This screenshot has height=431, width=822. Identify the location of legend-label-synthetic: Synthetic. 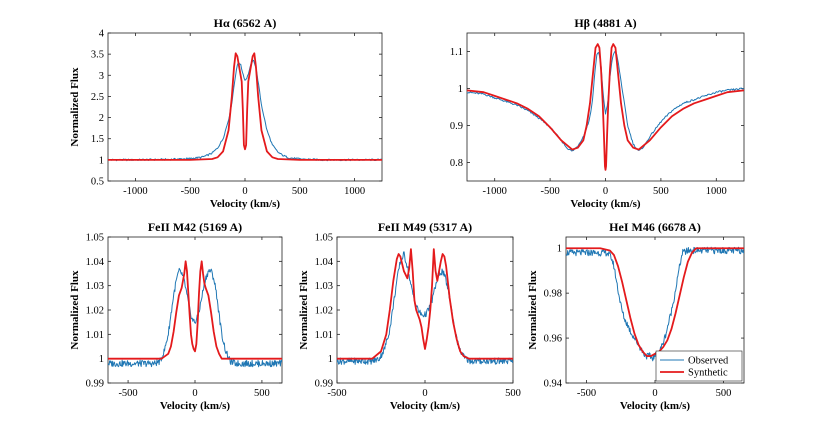
(708, 373).